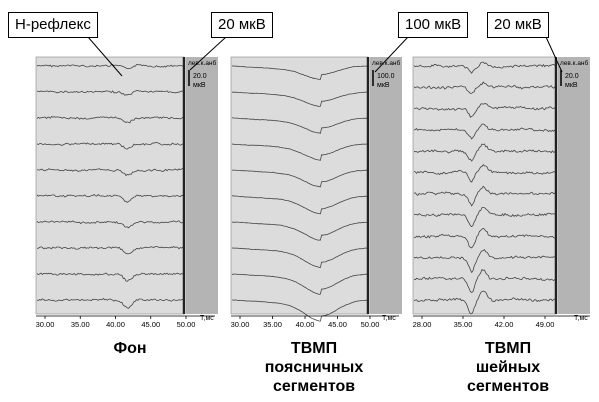 The image size is (599, 402). What do you see at coordinates (45, 324) in the screenshot?
I see `tick-label-fon-1: 30.00` at bounding box center [45, 324].